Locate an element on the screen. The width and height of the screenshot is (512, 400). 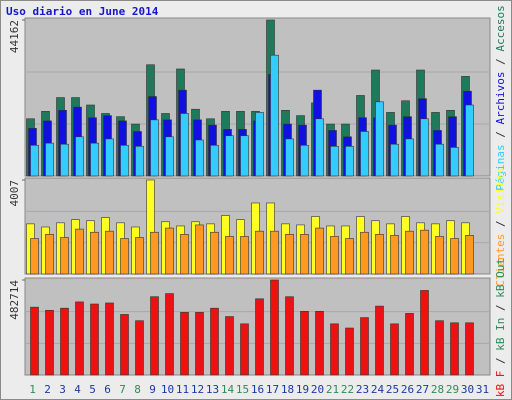
x-tick-label: 3 is located at coordinates (62, 389).